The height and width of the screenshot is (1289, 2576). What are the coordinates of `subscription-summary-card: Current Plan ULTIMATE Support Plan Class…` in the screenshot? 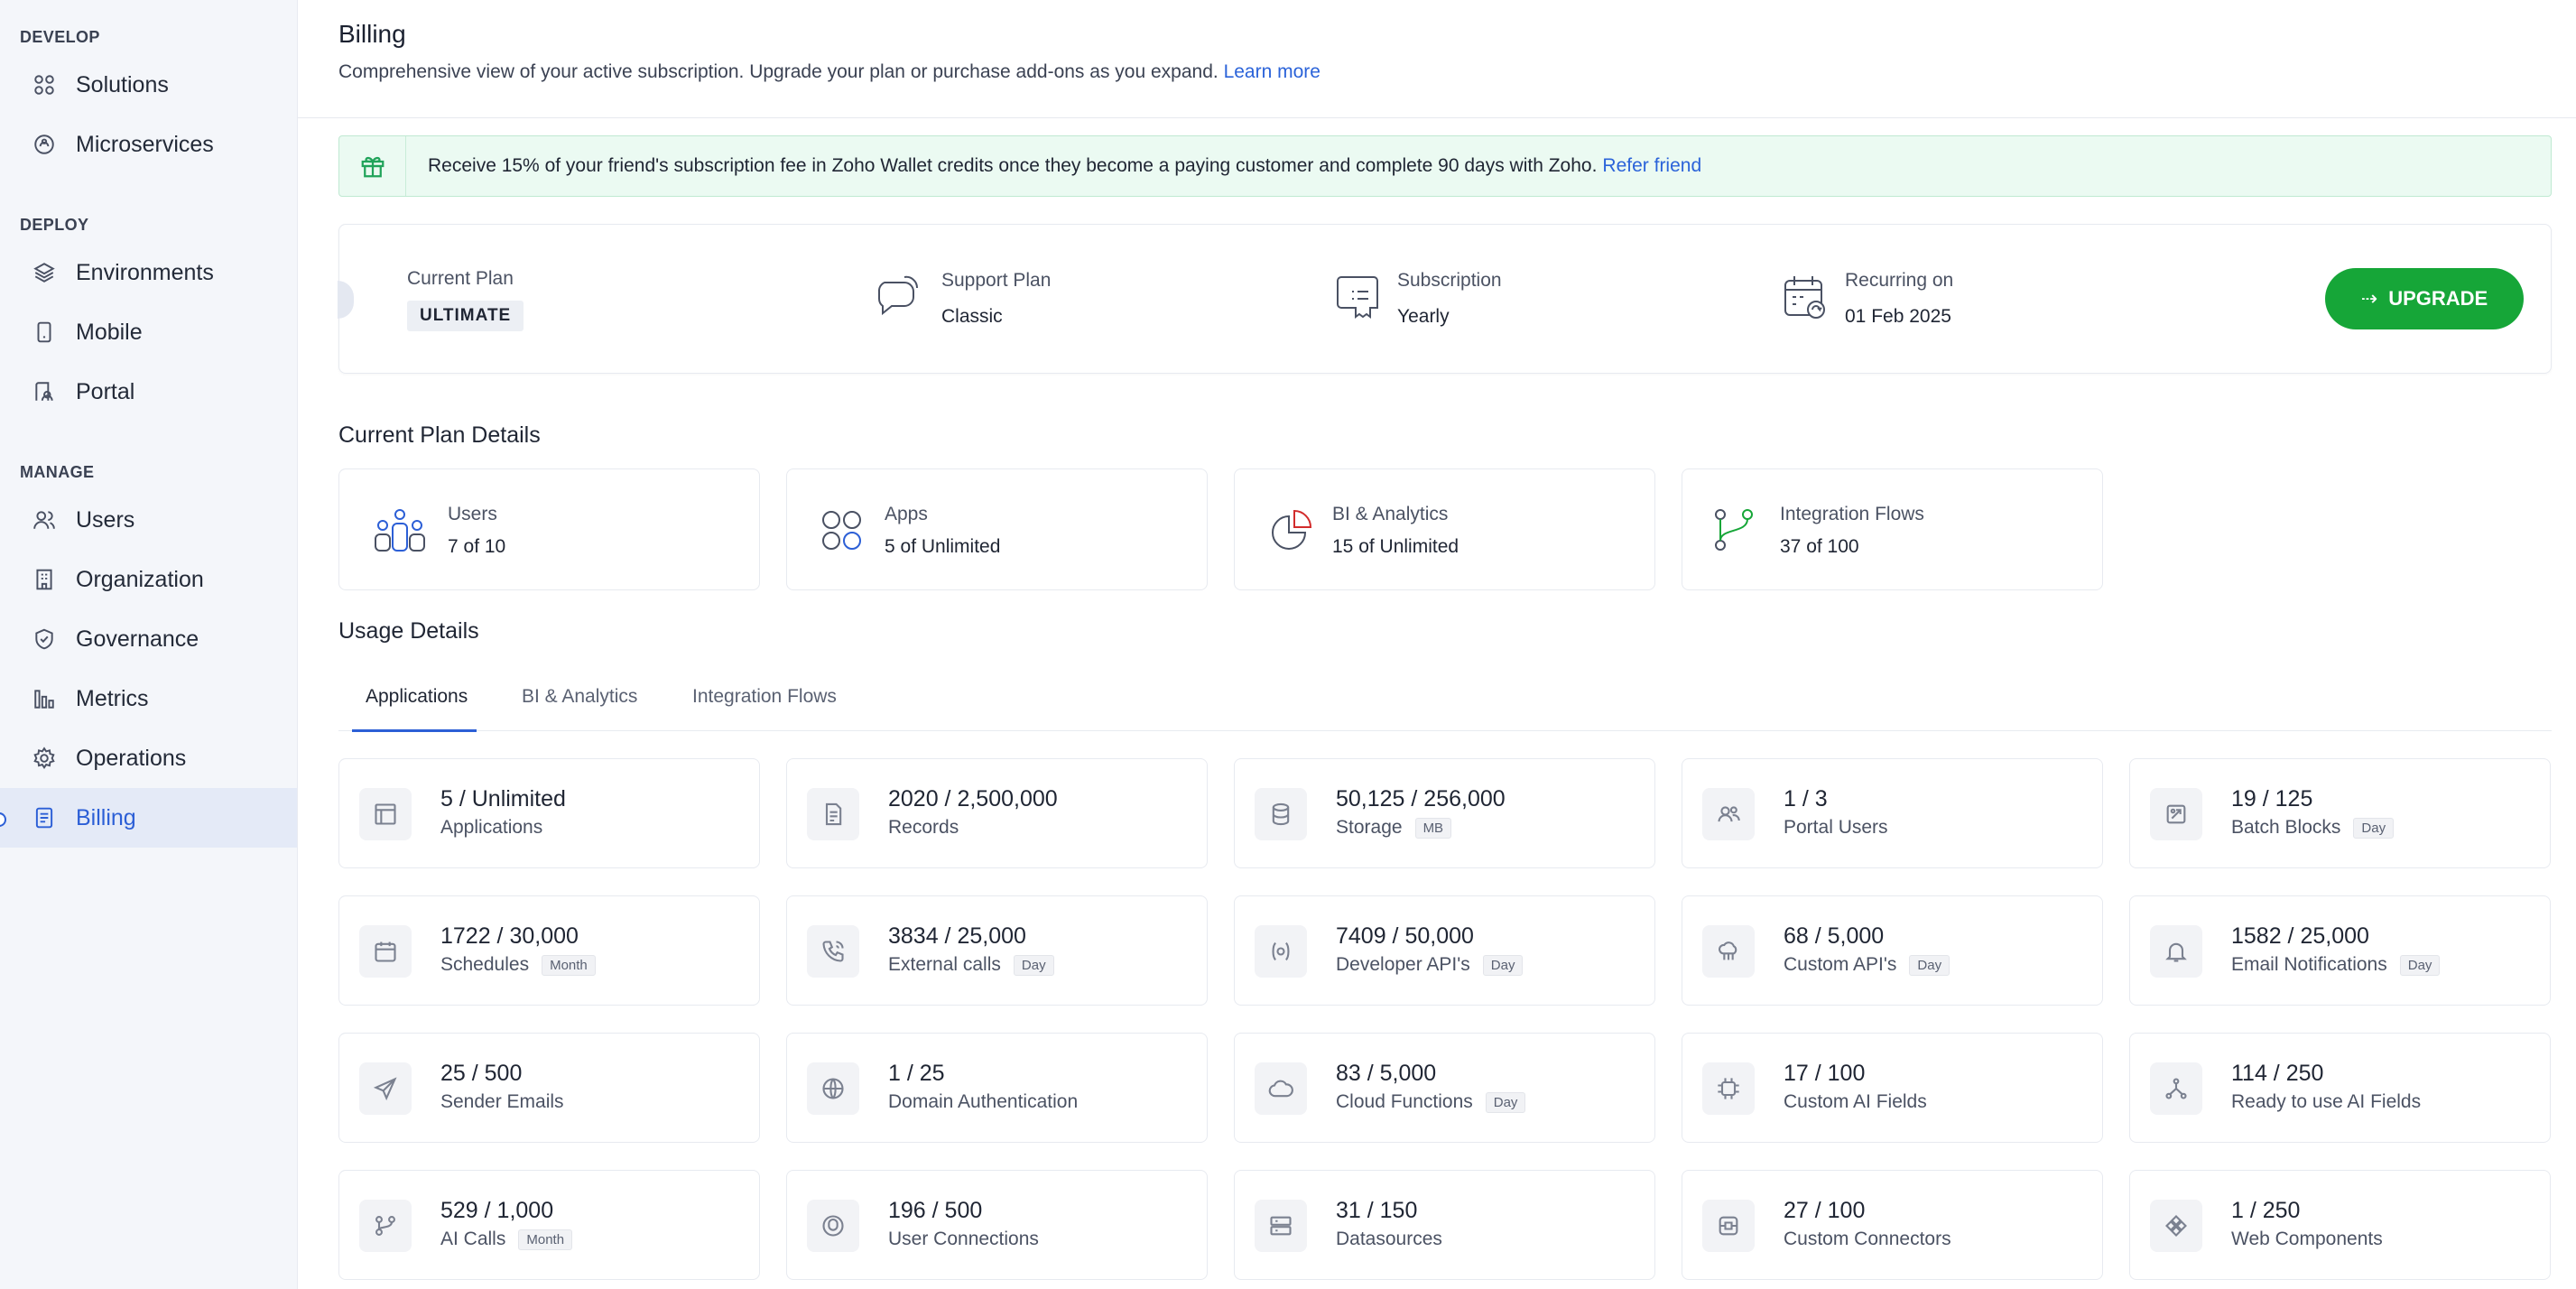 It's located at (1445, 299).